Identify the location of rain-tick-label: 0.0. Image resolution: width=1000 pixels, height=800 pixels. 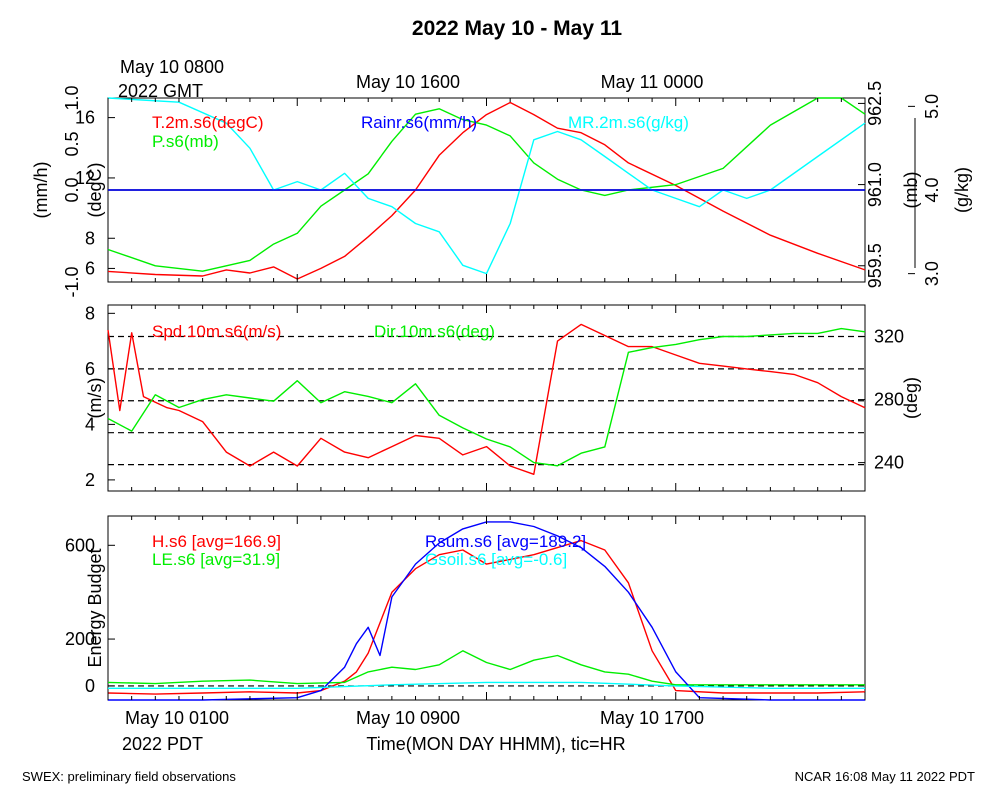
(72, 189).